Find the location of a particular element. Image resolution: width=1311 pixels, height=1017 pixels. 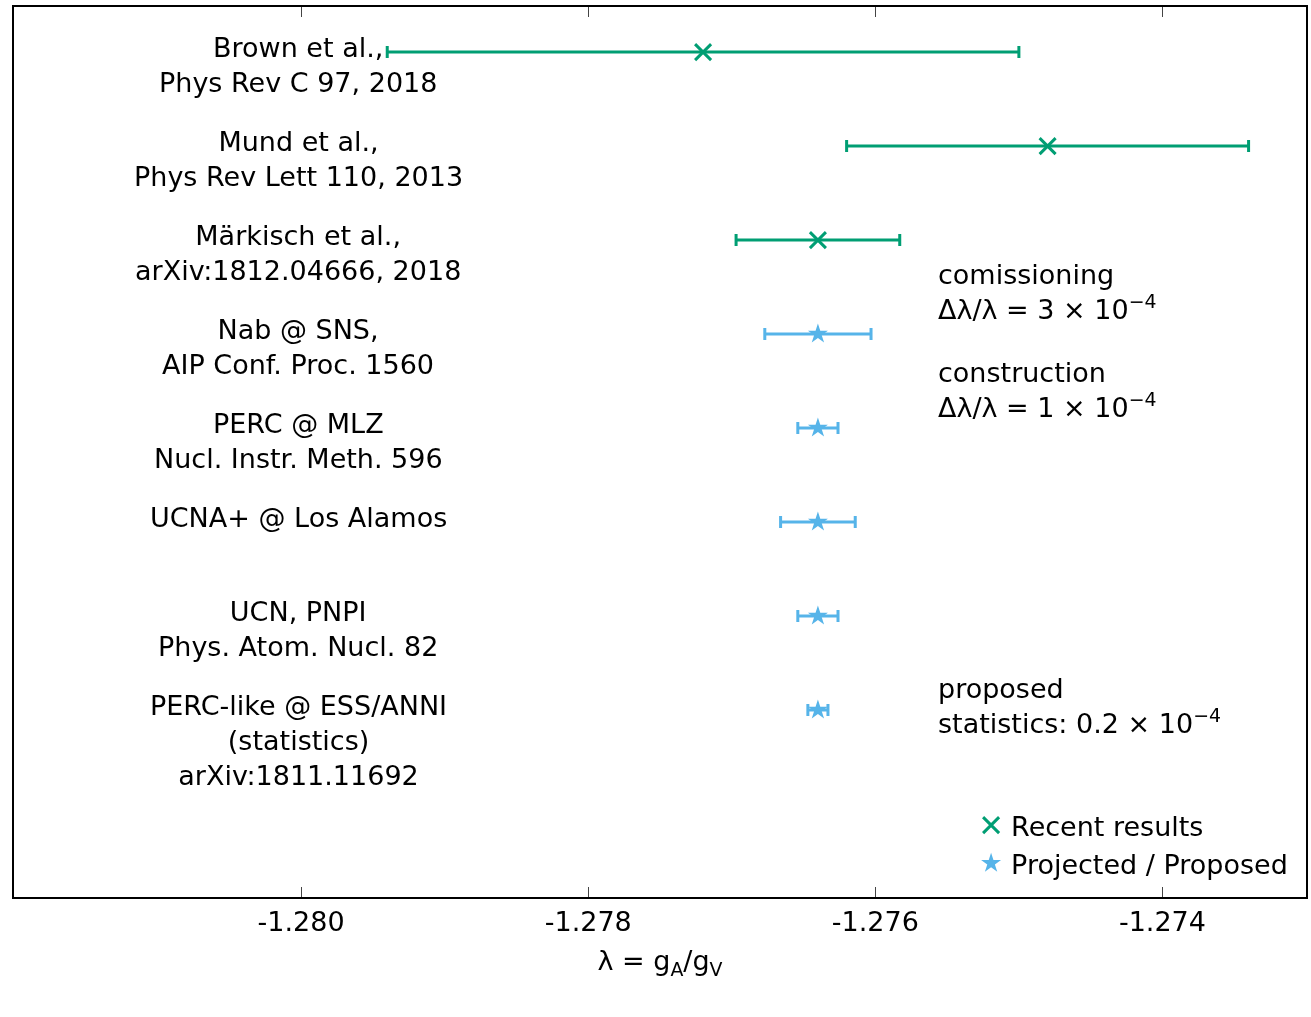

annotation: comissioning Δλ/λ = 3 × 10$^{−4}$ is located at coordinates (1047, 292).